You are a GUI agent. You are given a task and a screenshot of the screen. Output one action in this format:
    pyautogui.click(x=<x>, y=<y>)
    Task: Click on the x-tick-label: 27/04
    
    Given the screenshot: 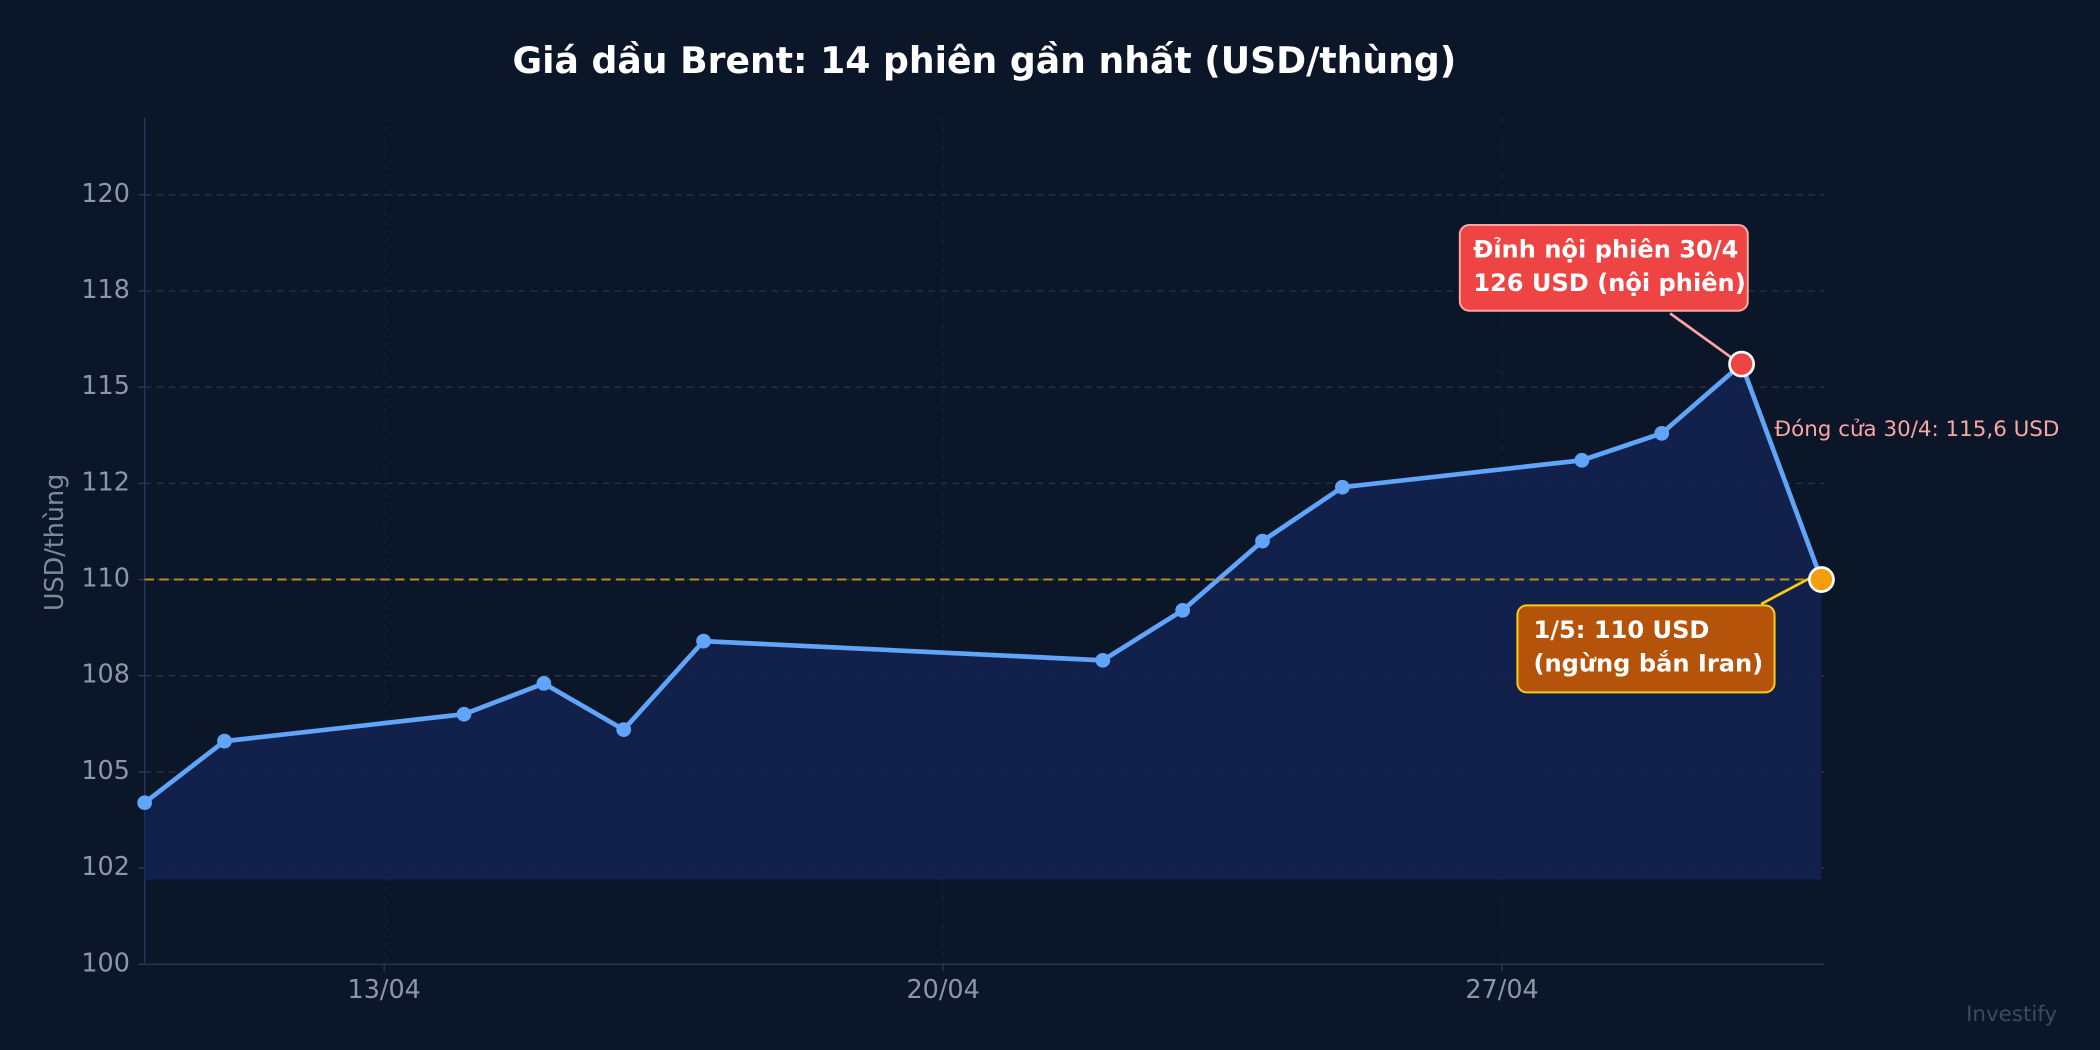 What is the action you would take?
    pyautogui.click(x=1501, y=989)
    